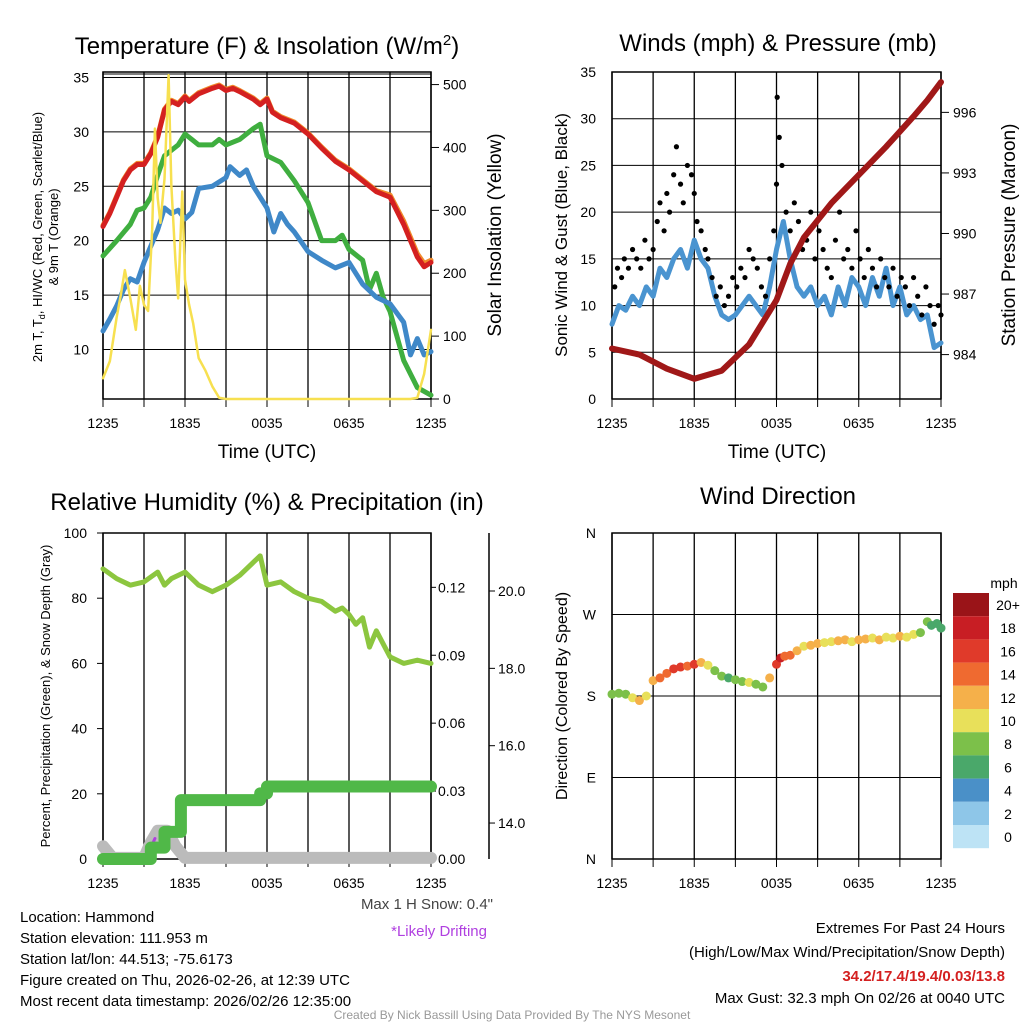 This screenshot has height=1029, width=1024. I want to click on temp-ytick-label: 15, so click(81, 295).